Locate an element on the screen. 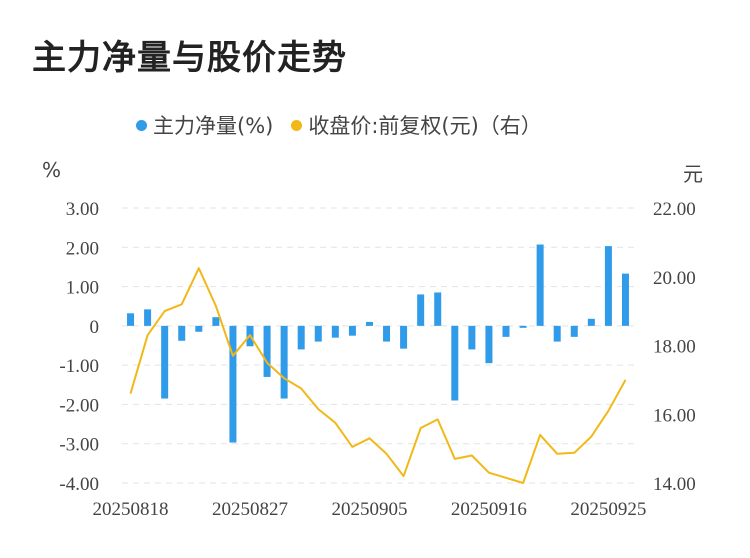 This screenshot has width=750, height=558. x-tick-label: 20250925 is located at coordinates (608, 509).